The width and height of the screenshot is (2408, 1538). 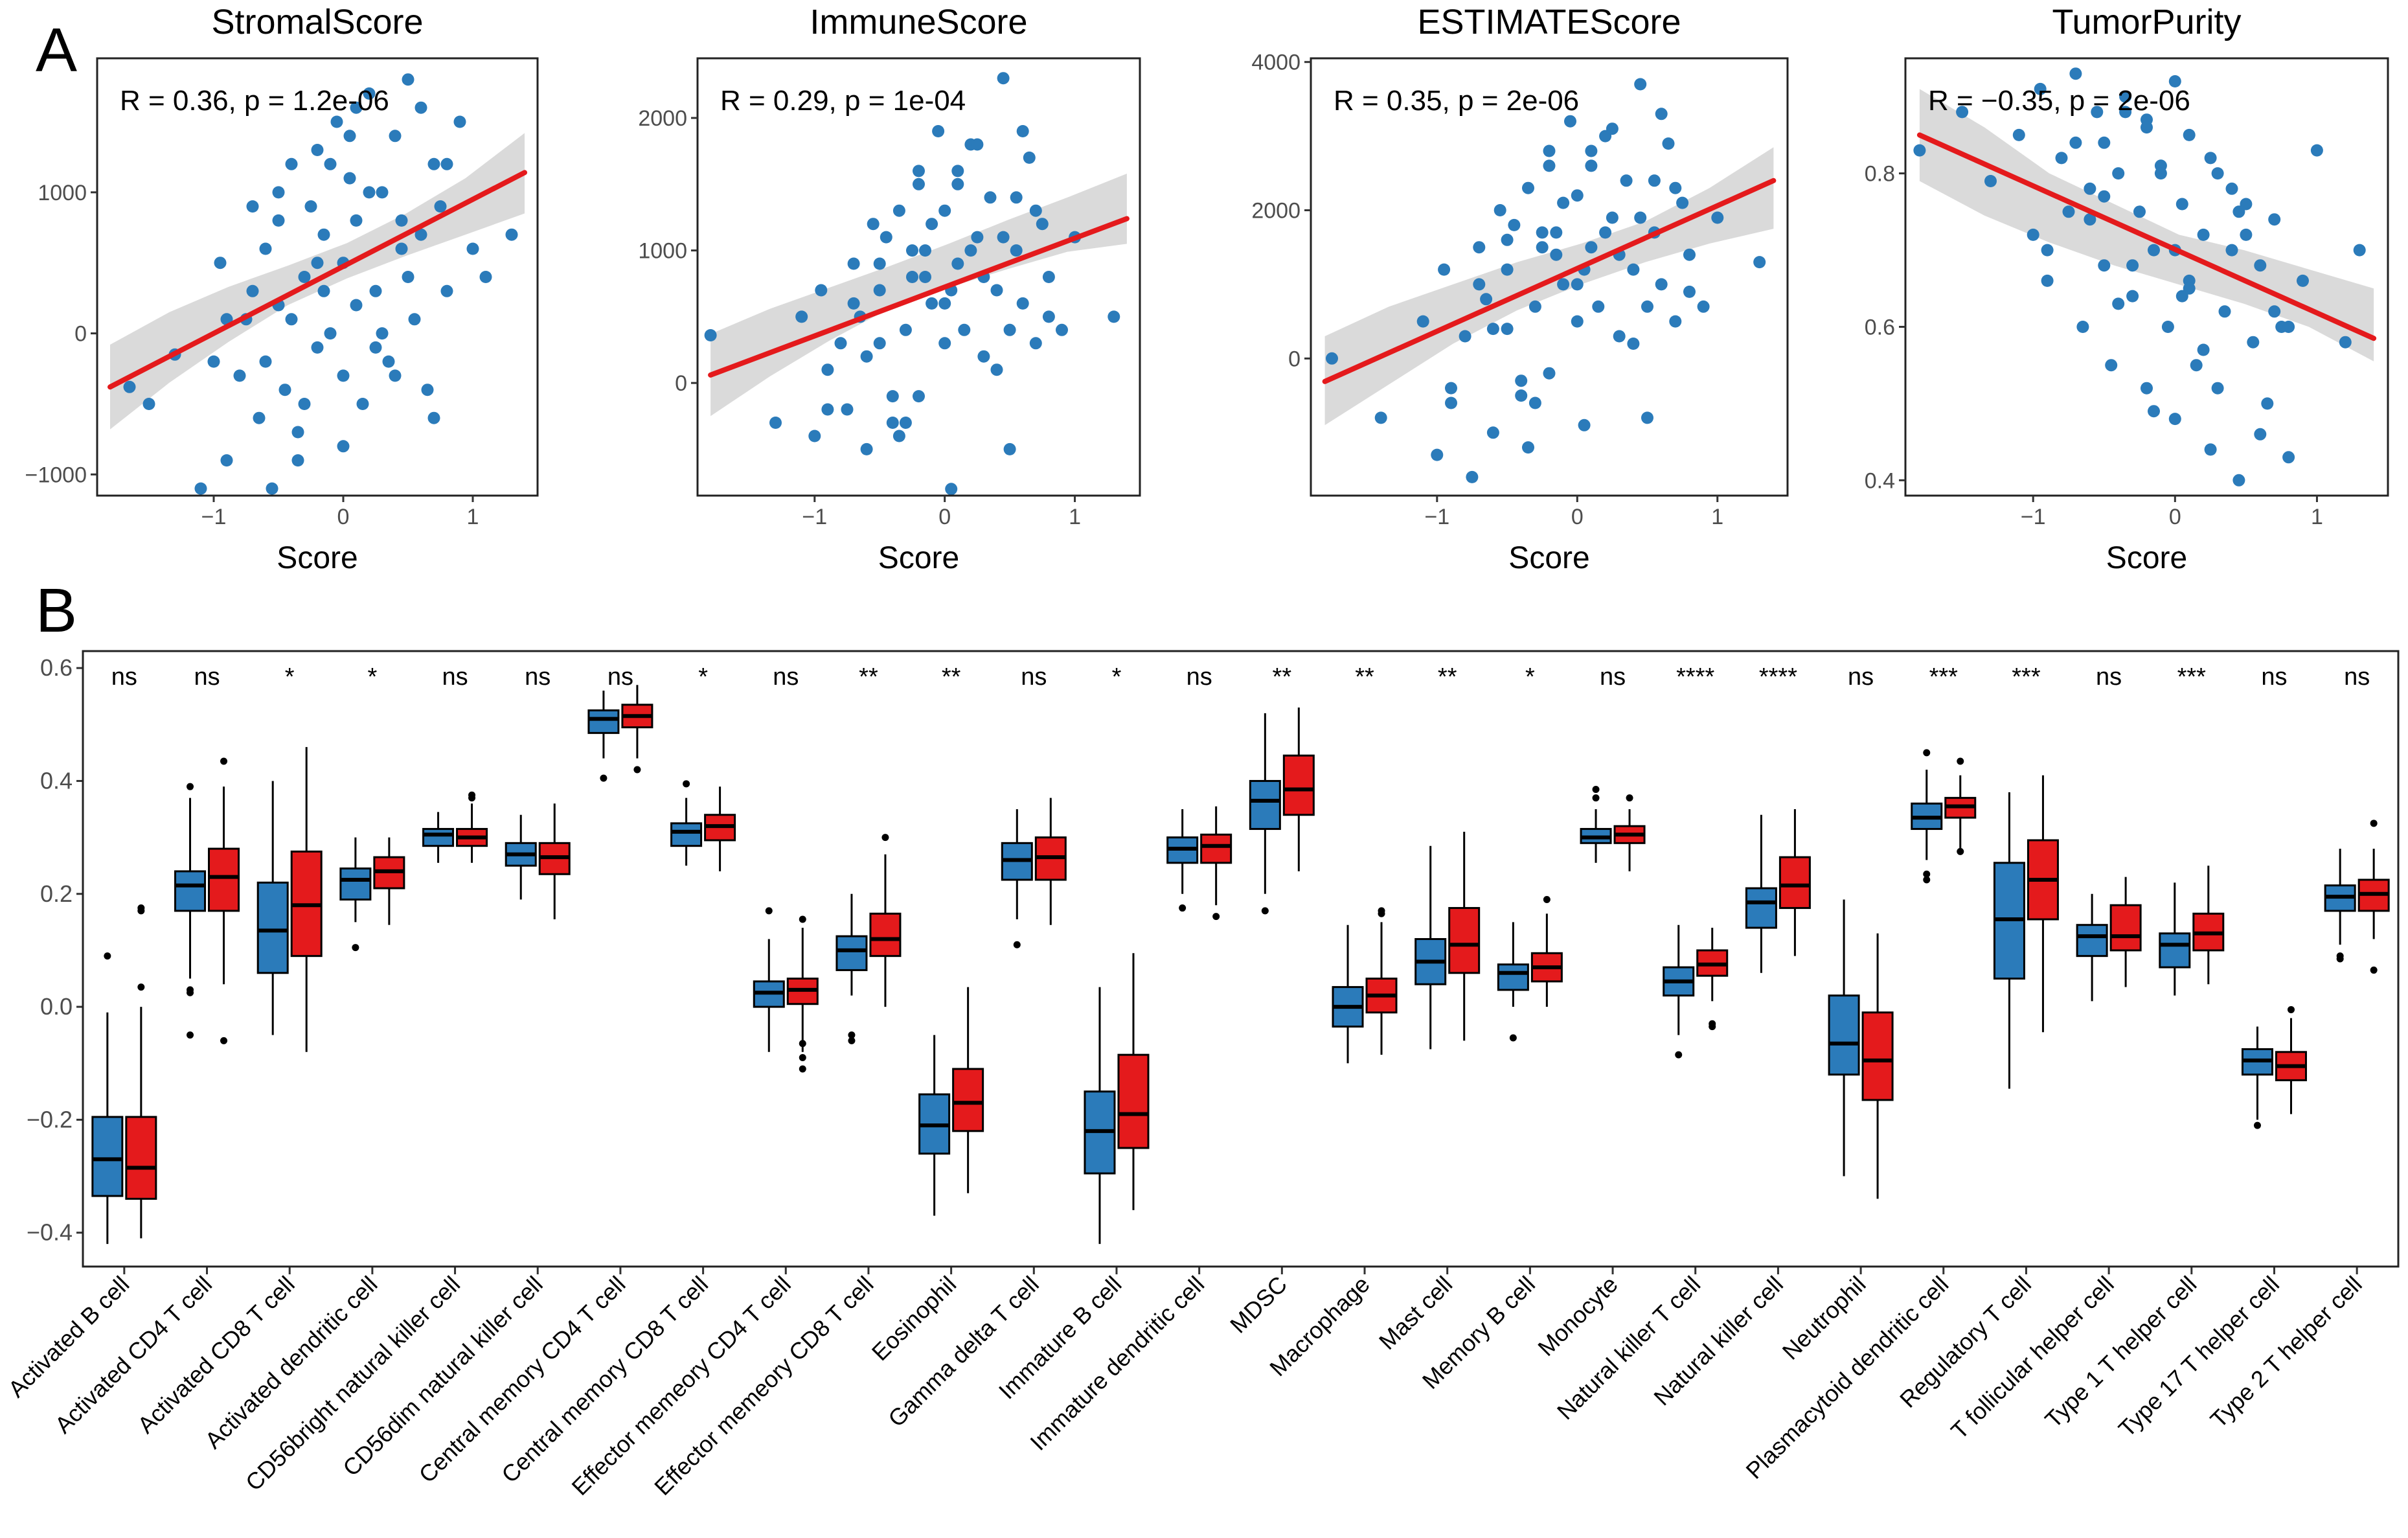 What do you see at coordinates (681, 383) in the screenshot?
I see `y-tick-label: 0` at bounding box center [681, 383].